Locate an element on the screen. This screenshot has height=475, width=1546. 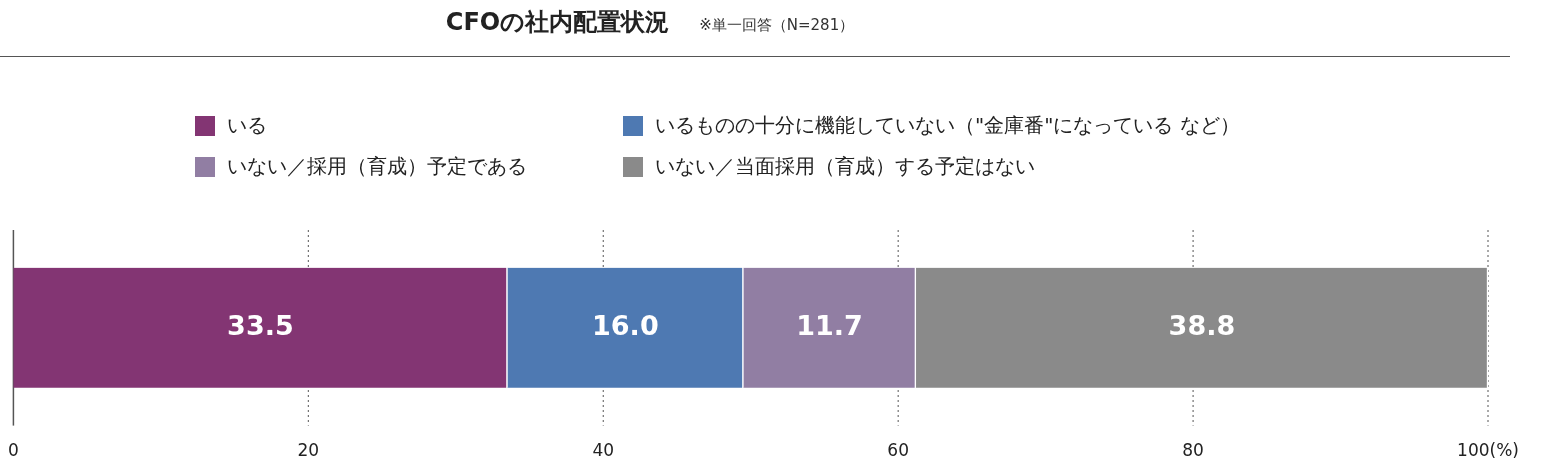
x-tick-label: 40 is located at coordinates (603, 450).